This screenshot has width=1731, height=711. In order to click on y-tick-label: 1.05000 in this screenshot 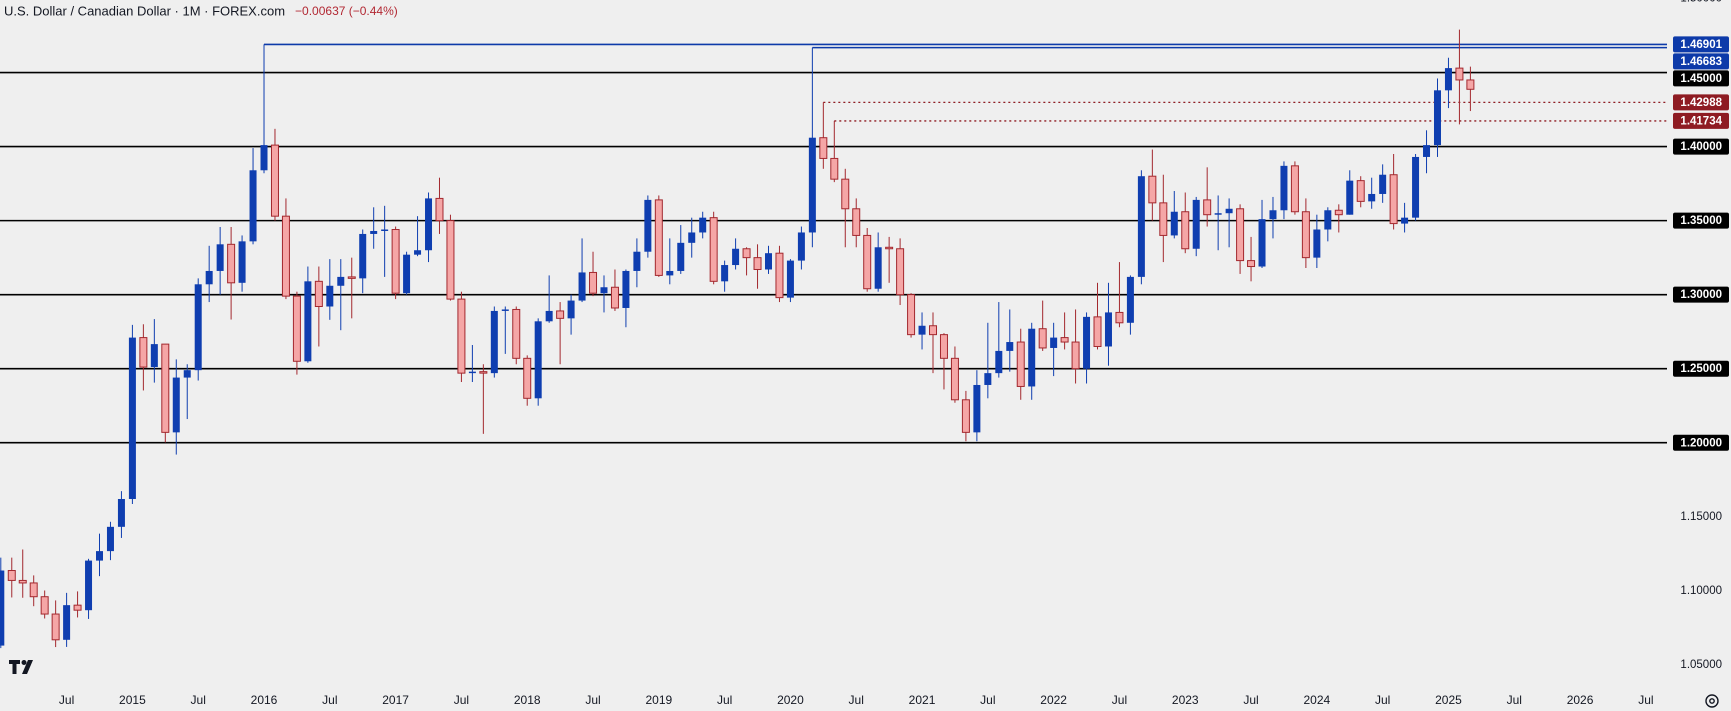, I will do `click(1701, 665)`.